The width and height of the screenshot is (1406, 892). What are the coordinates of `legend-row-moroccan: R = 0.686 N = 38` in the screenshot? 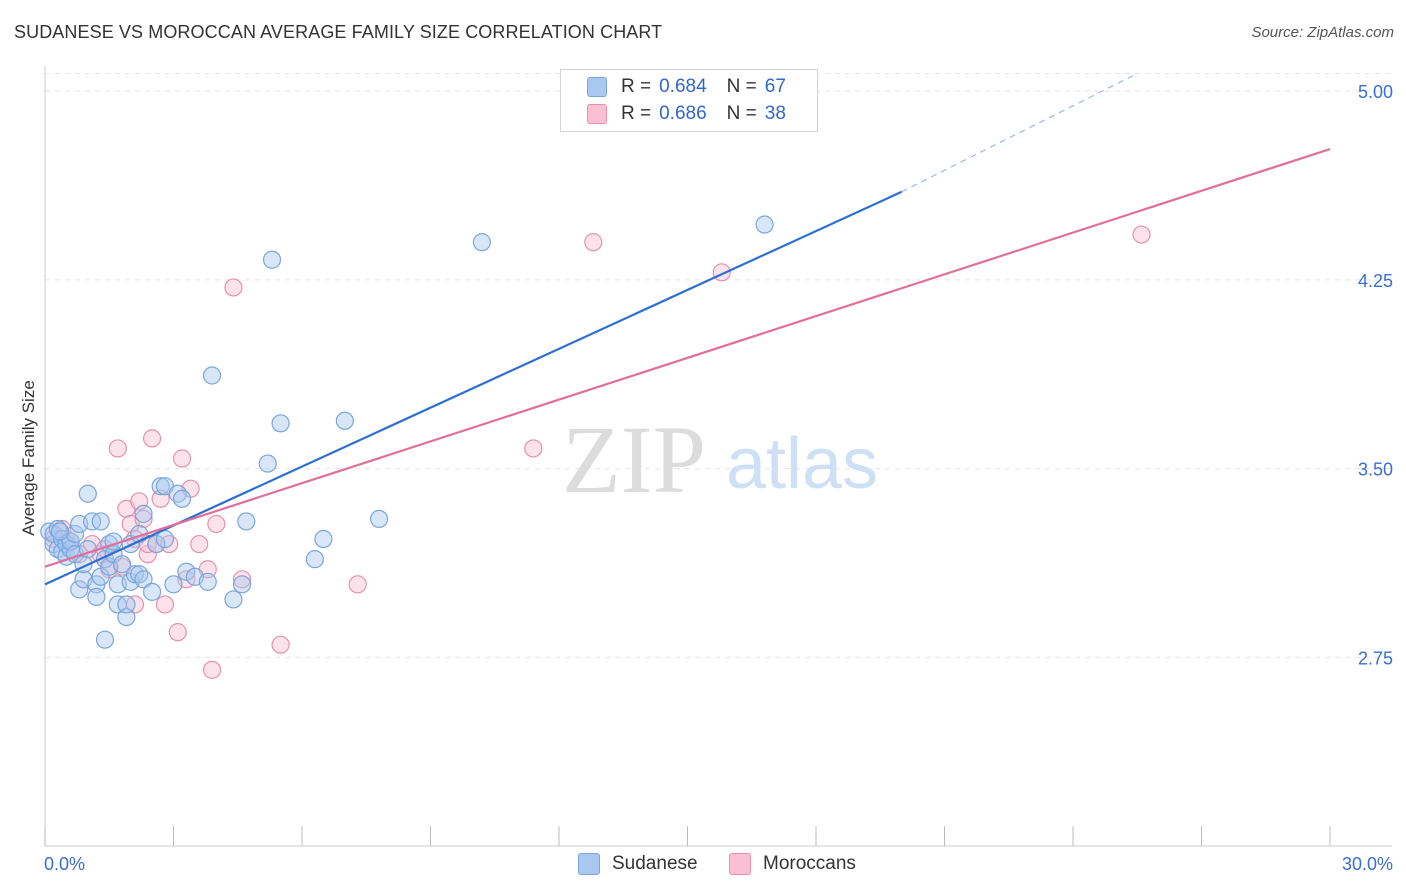 It's located at (686, 114).